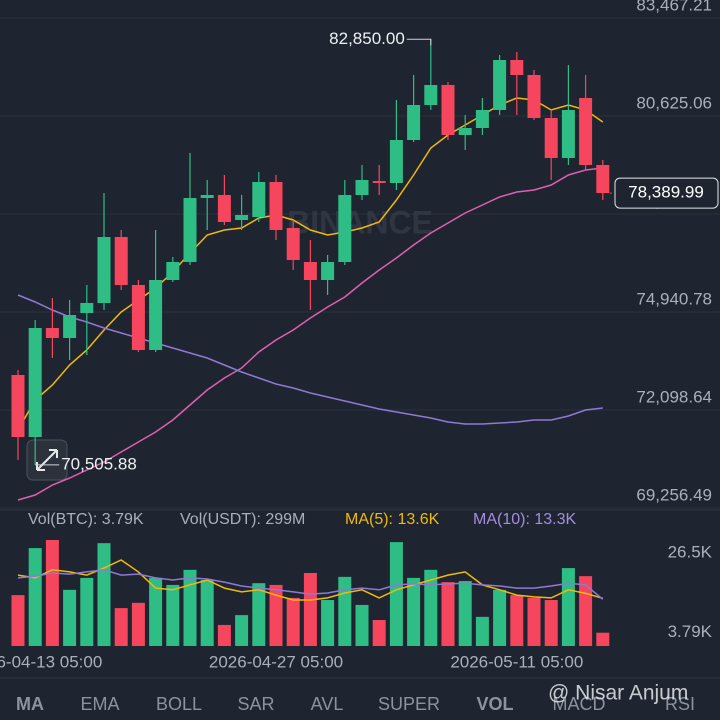 Image resolution: width=720 pixels, height=720 pixels. What do you see at coordinates (327, 704) in the screenshot?
I see `indicator-tab: AVL` at bounding box center [327, 704].